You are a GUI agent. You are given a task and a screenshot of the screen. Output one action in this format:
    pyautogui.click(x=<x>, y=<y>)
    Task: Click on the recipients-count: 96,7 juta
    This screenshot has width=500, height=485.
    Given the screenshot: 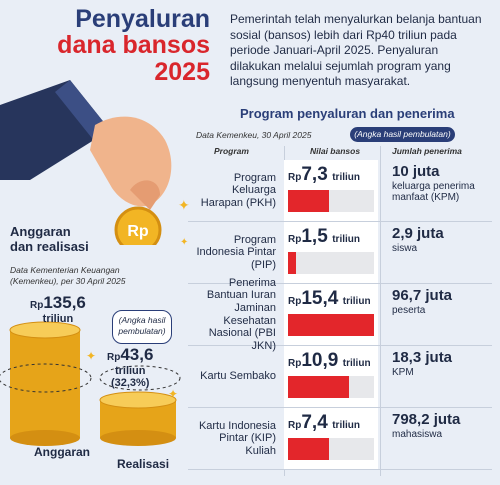 What is the action you would take?
    pyautogui.click(x=422, y=295)
    